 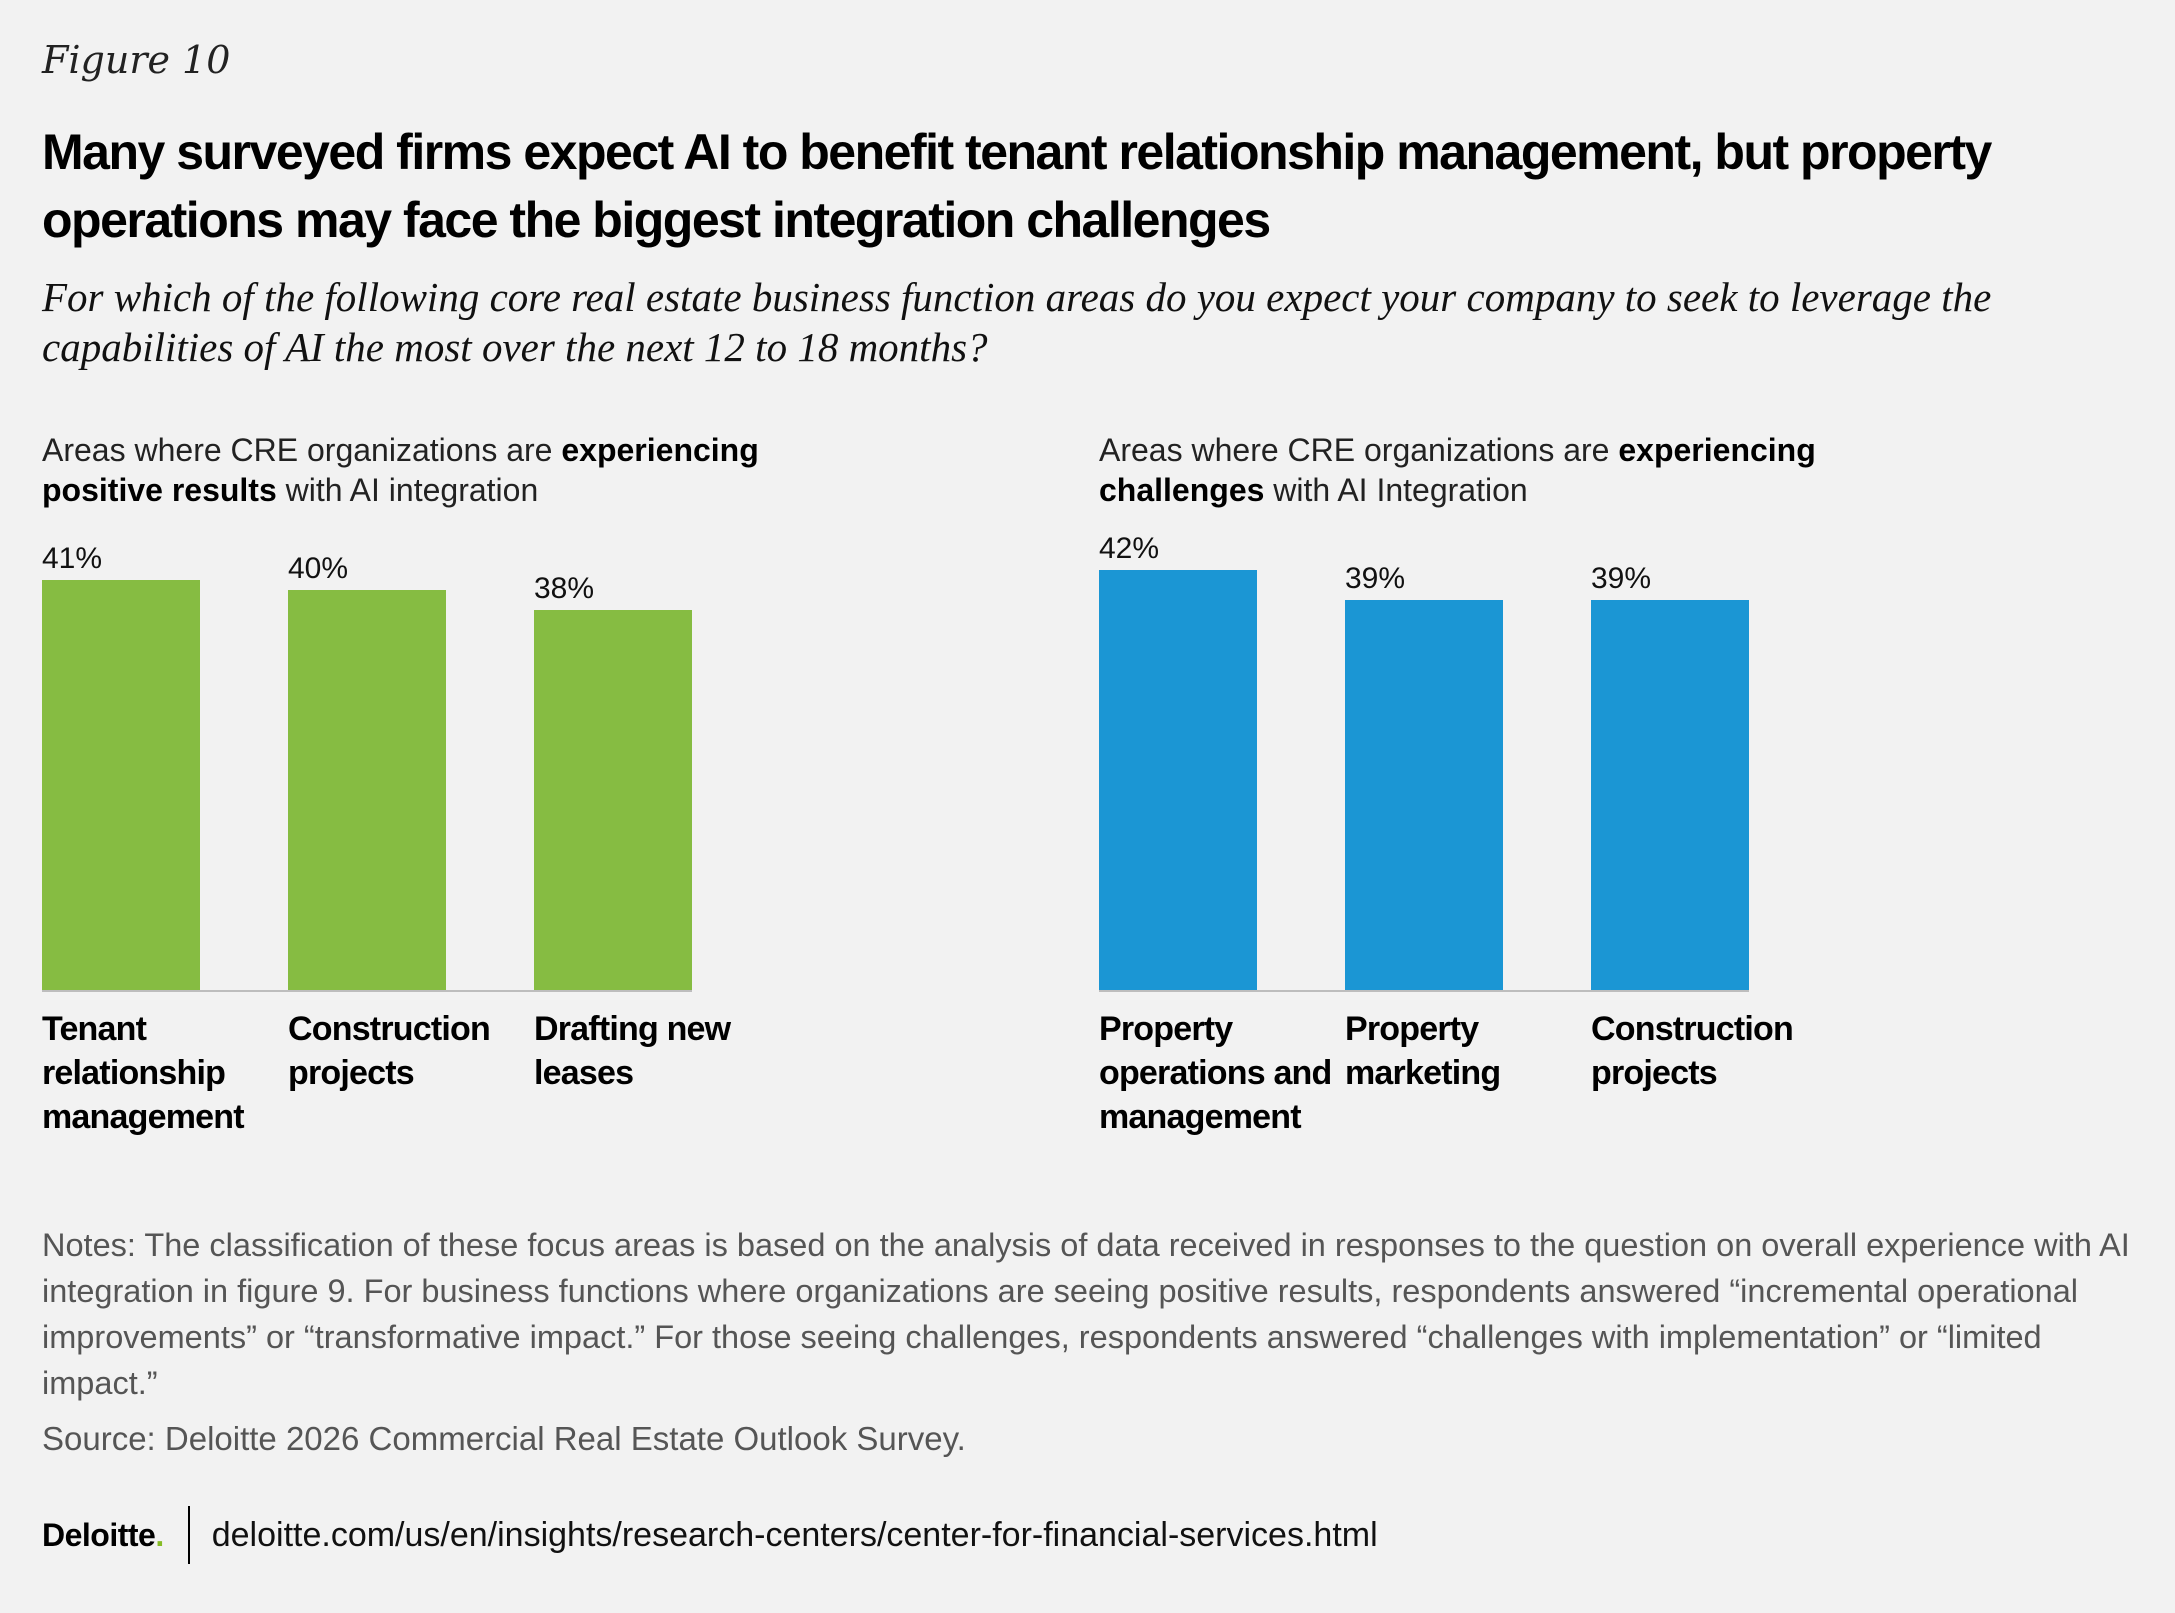 What do you see at coordinates (1422, 1051) in the screenshot?
I see `category-label-1-1: Property marketing` at bounding box center [1422, 1051].